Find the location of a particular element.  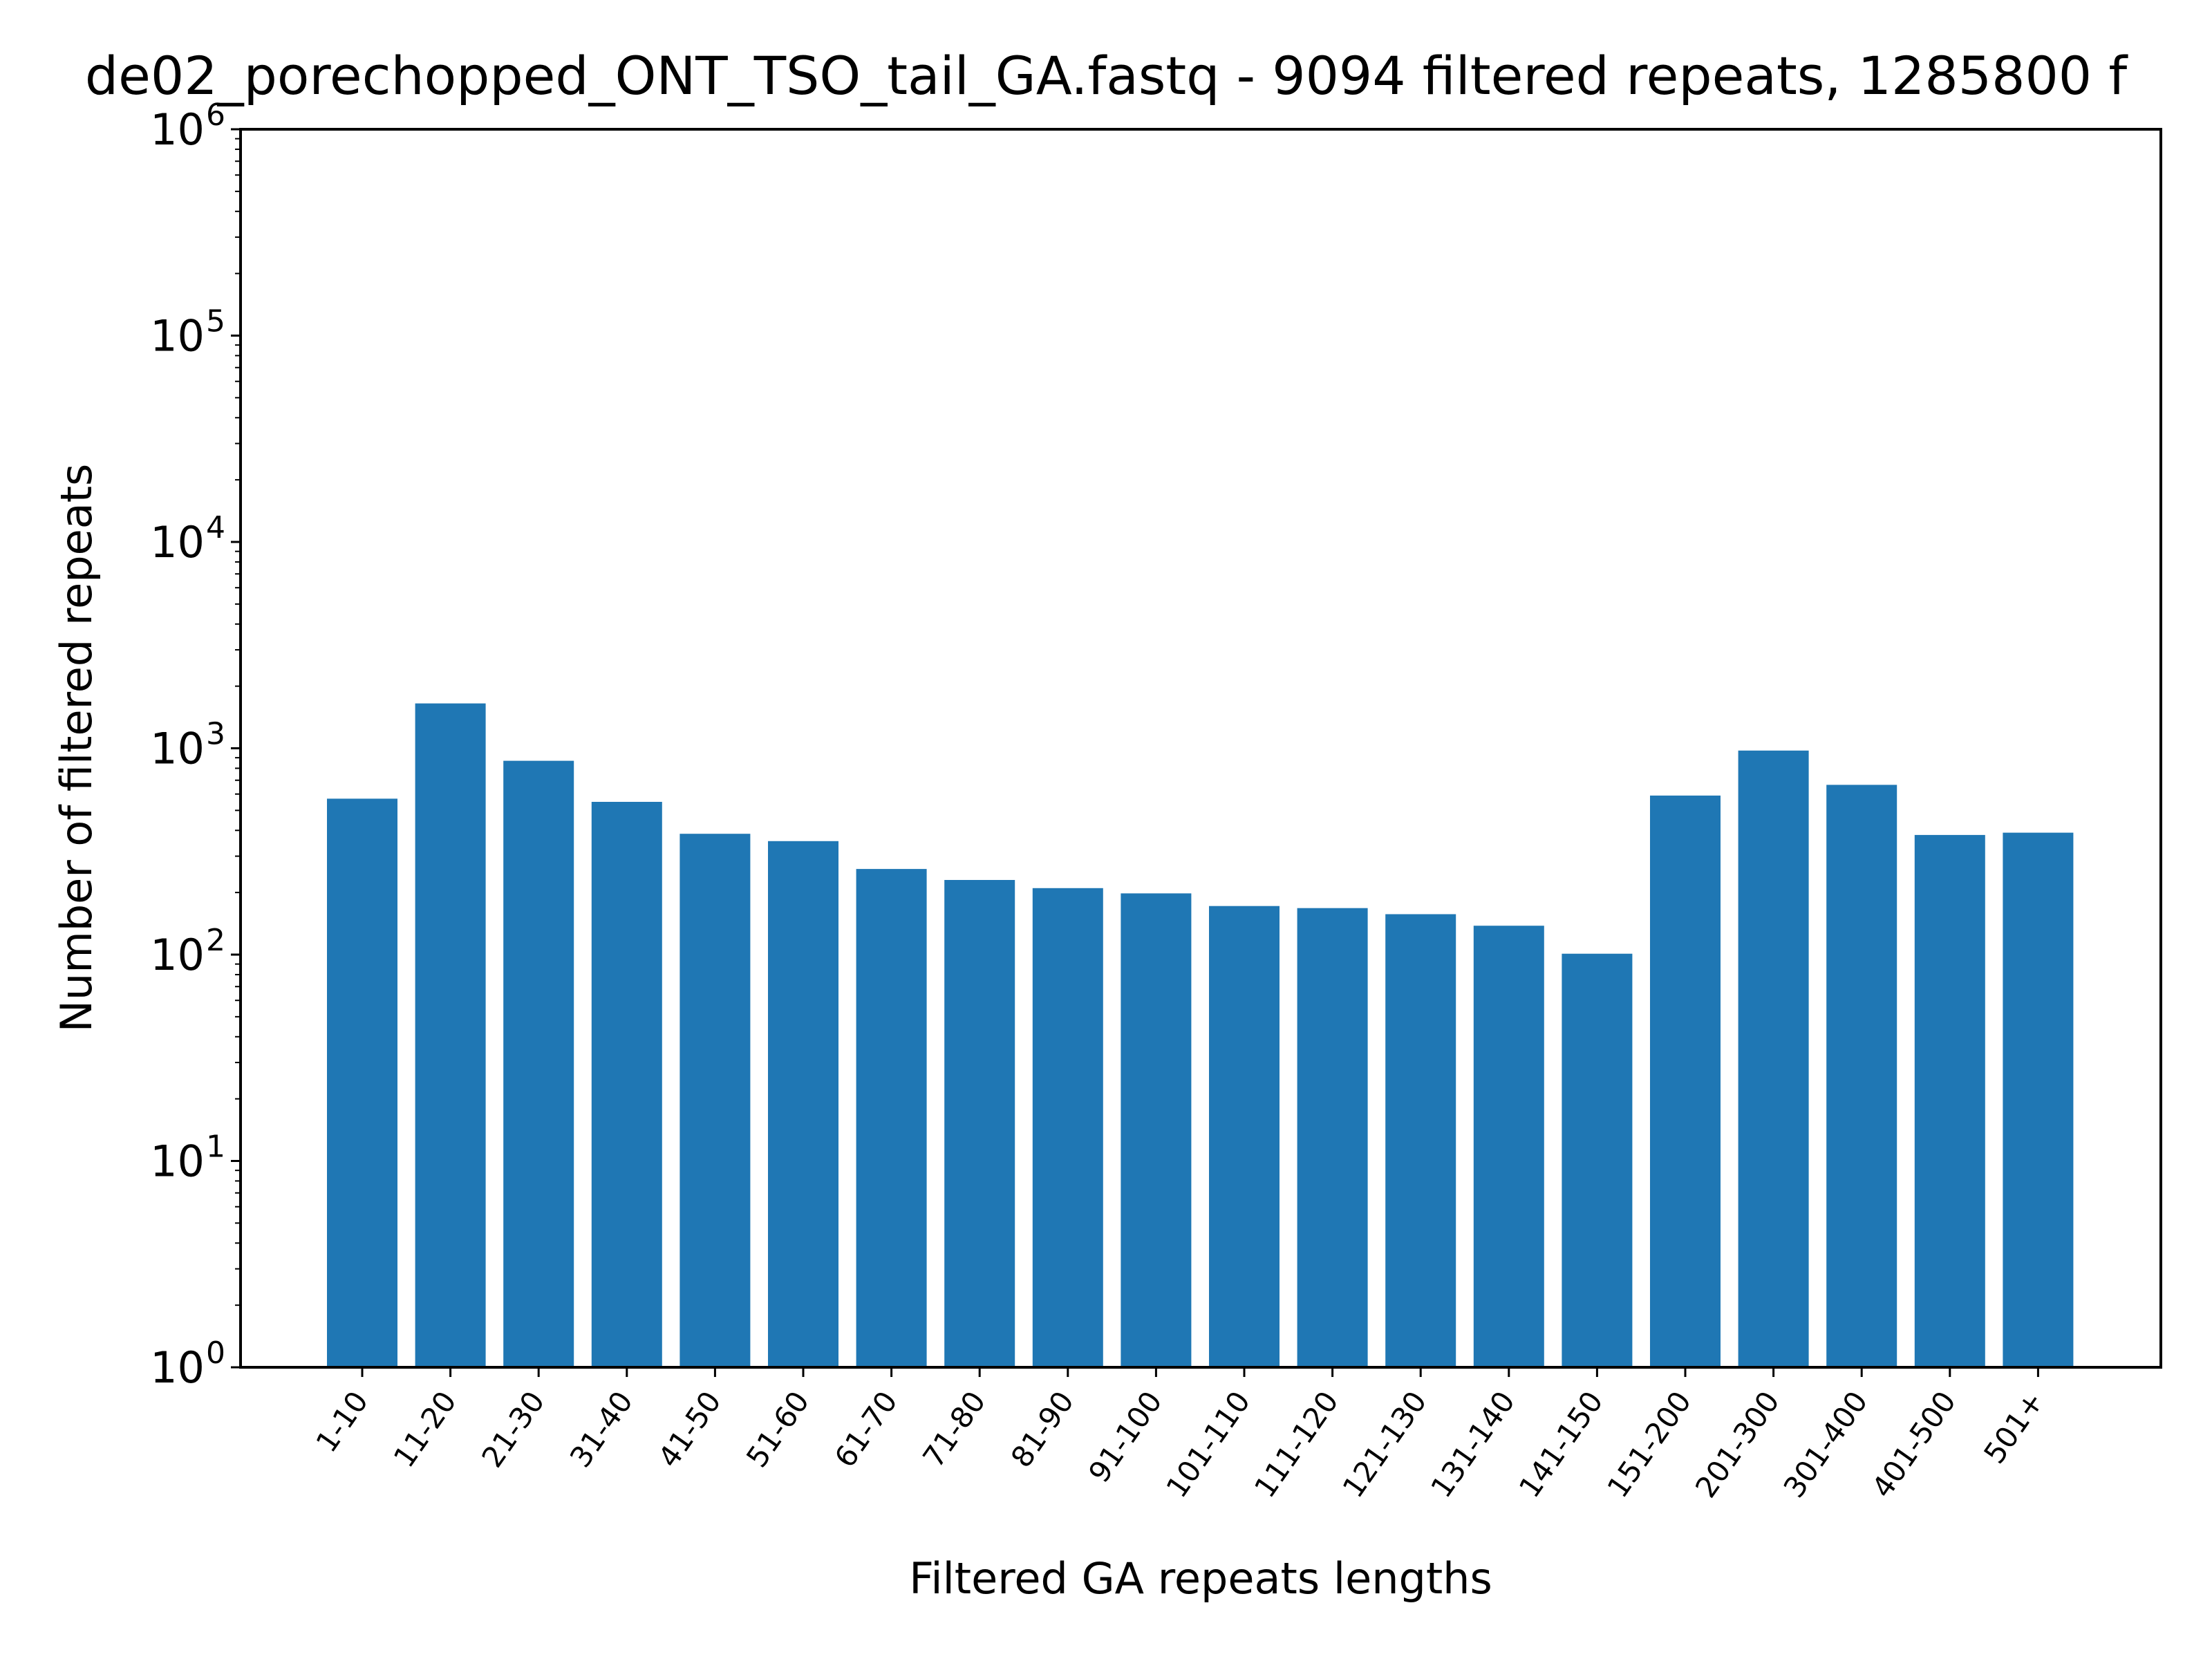

x-tick-label: 141-150 is located at coordinates (1561, 1445).